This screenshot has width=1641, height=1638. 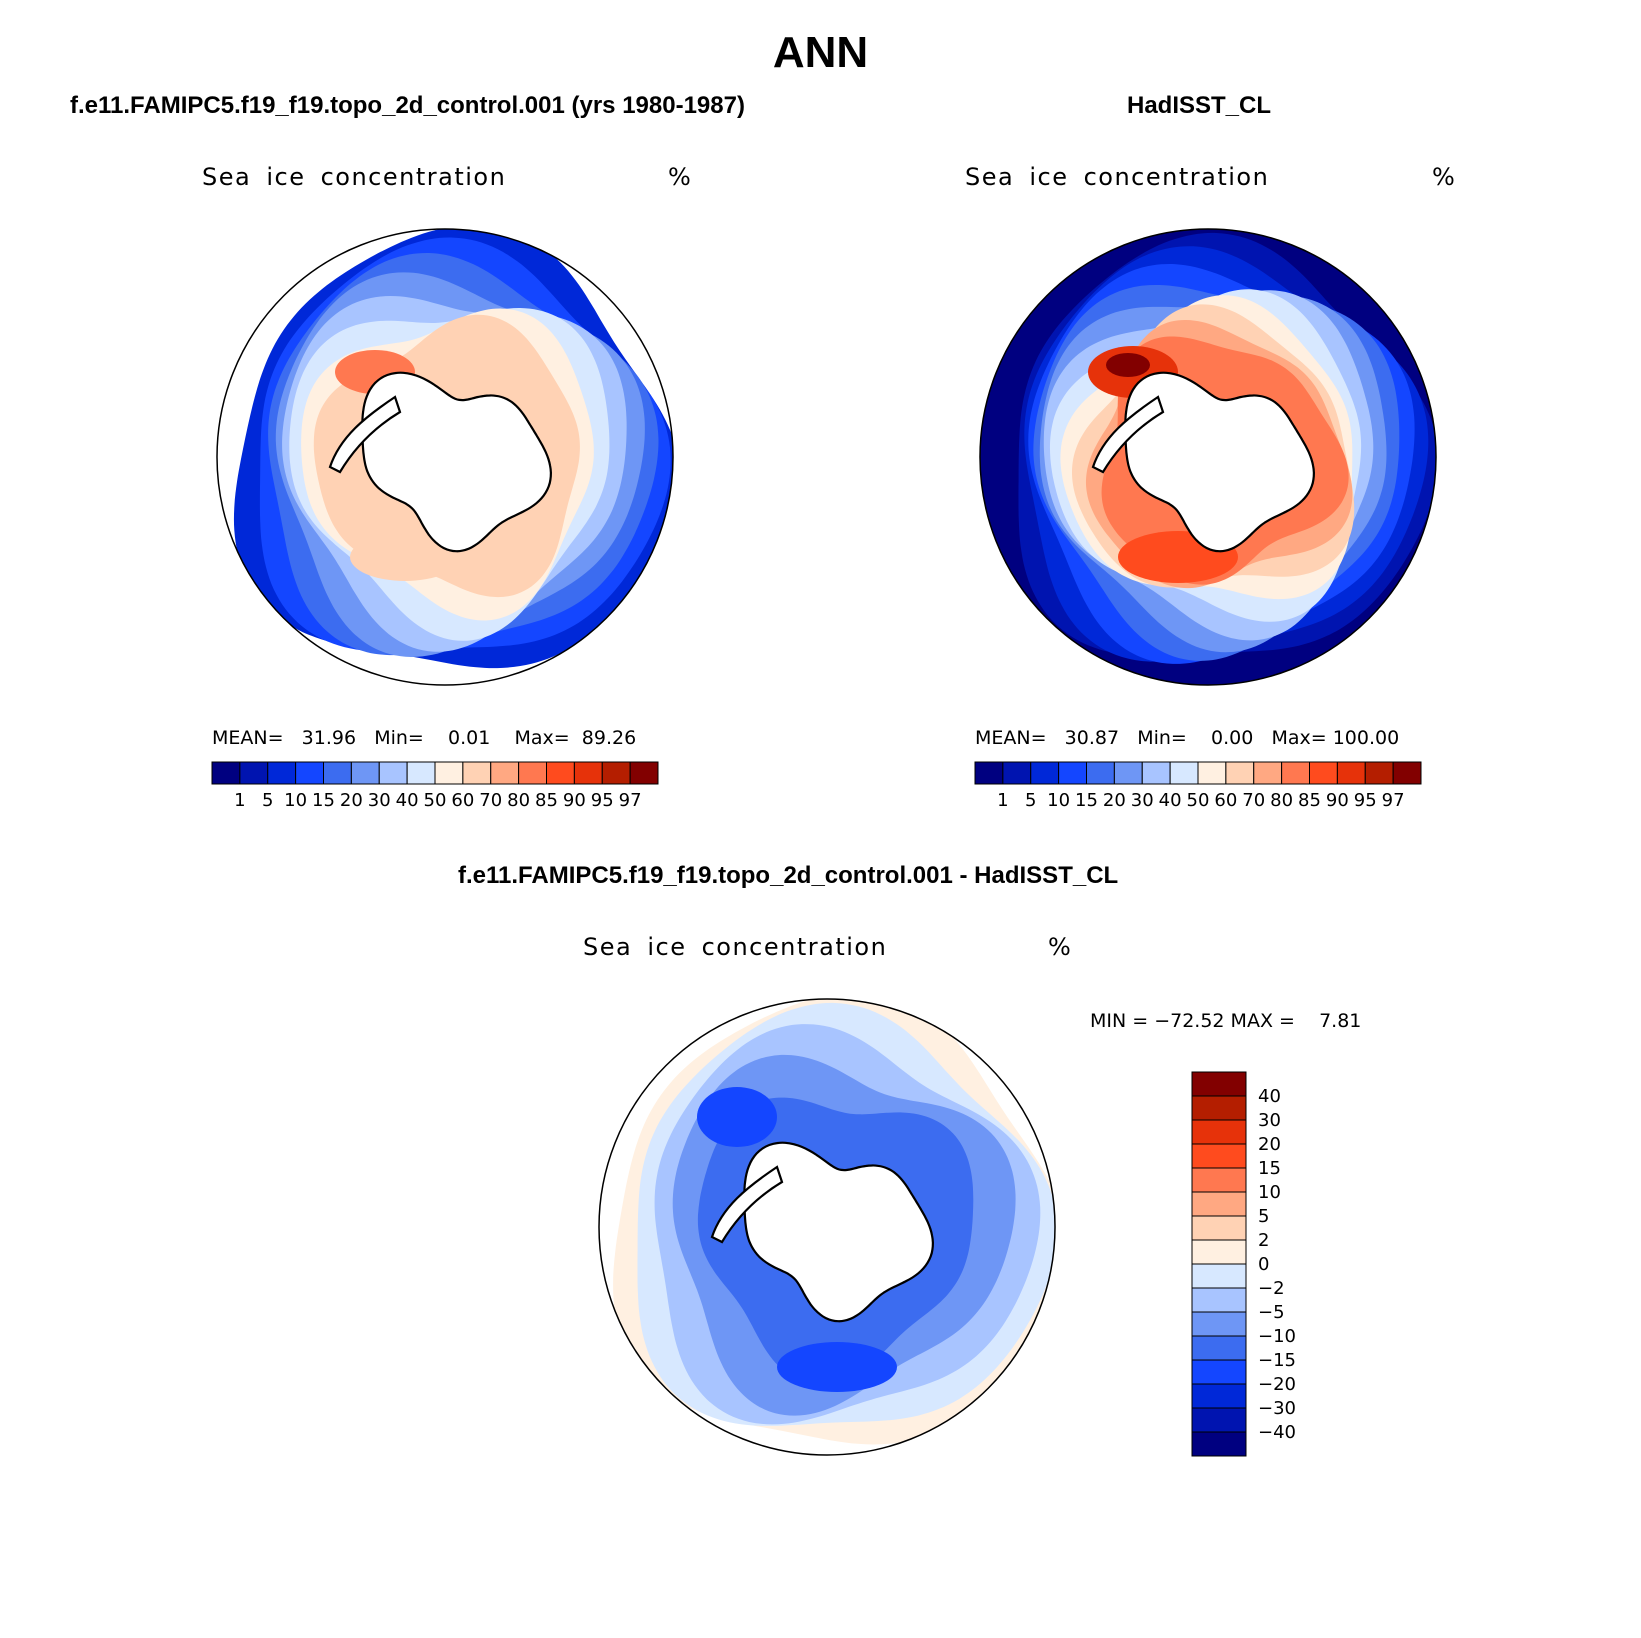 I want to click on map-boundary-circle, so click(x=1208, y=457).